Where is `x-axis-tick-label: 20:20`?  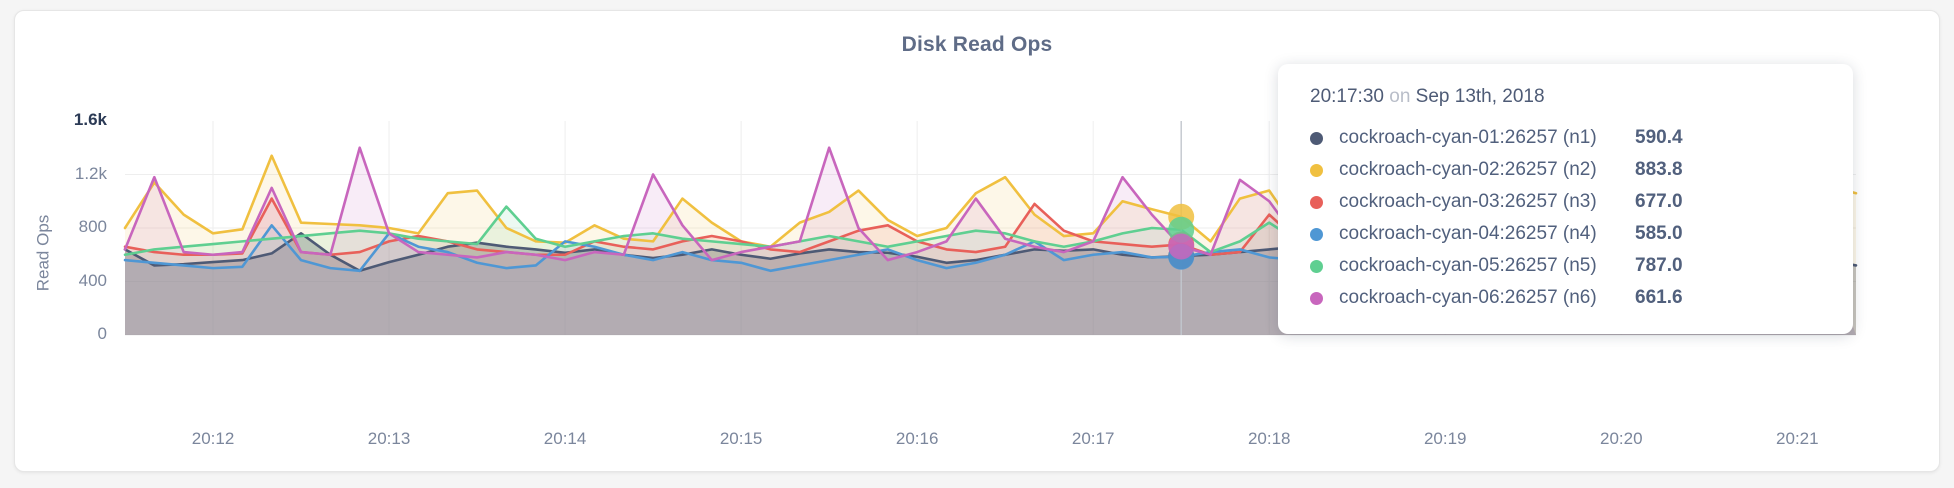
x-axis-tick-label: 20:20 is located at coordinates (1621, 438).